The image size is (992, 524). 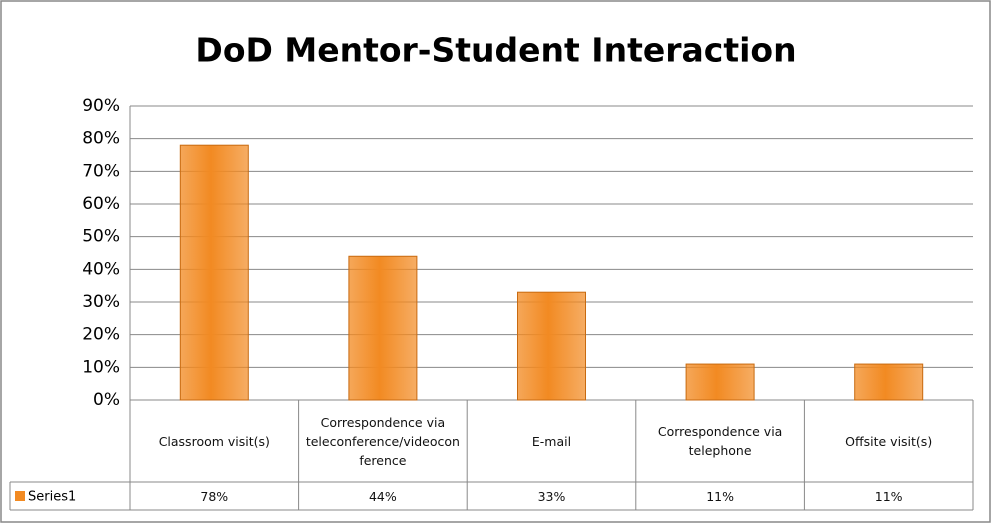 I want to click on y-tick-label: 30%, so click(x=101, y=302).